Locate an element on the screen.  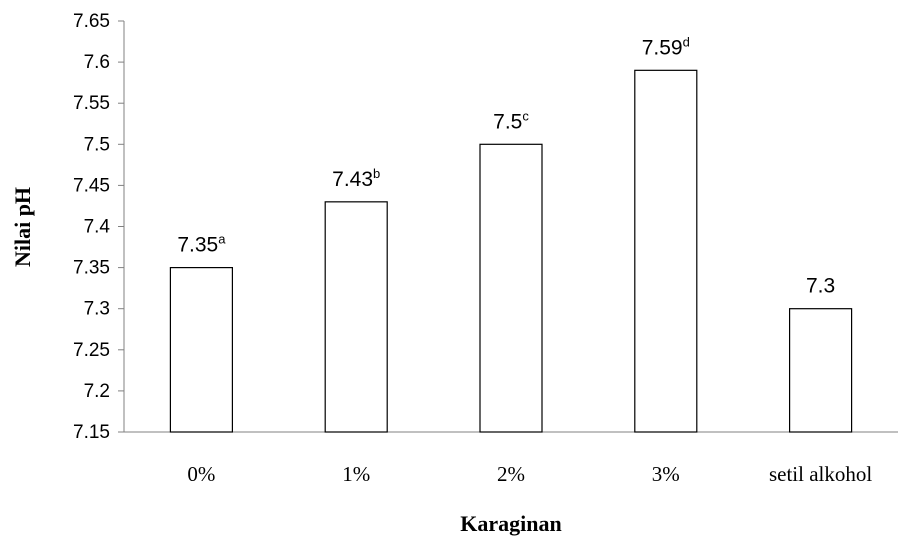
y-tick-label: 7.6 is located at coordinates (97, 62).